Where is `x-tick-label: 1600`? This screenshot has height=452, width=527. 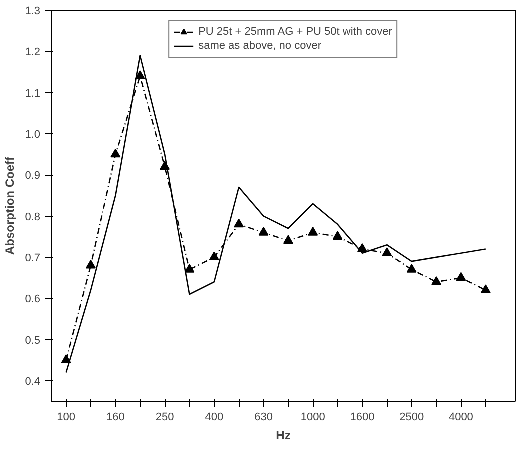 x-tick-label: 1600 is located at coordinates (362, 418).